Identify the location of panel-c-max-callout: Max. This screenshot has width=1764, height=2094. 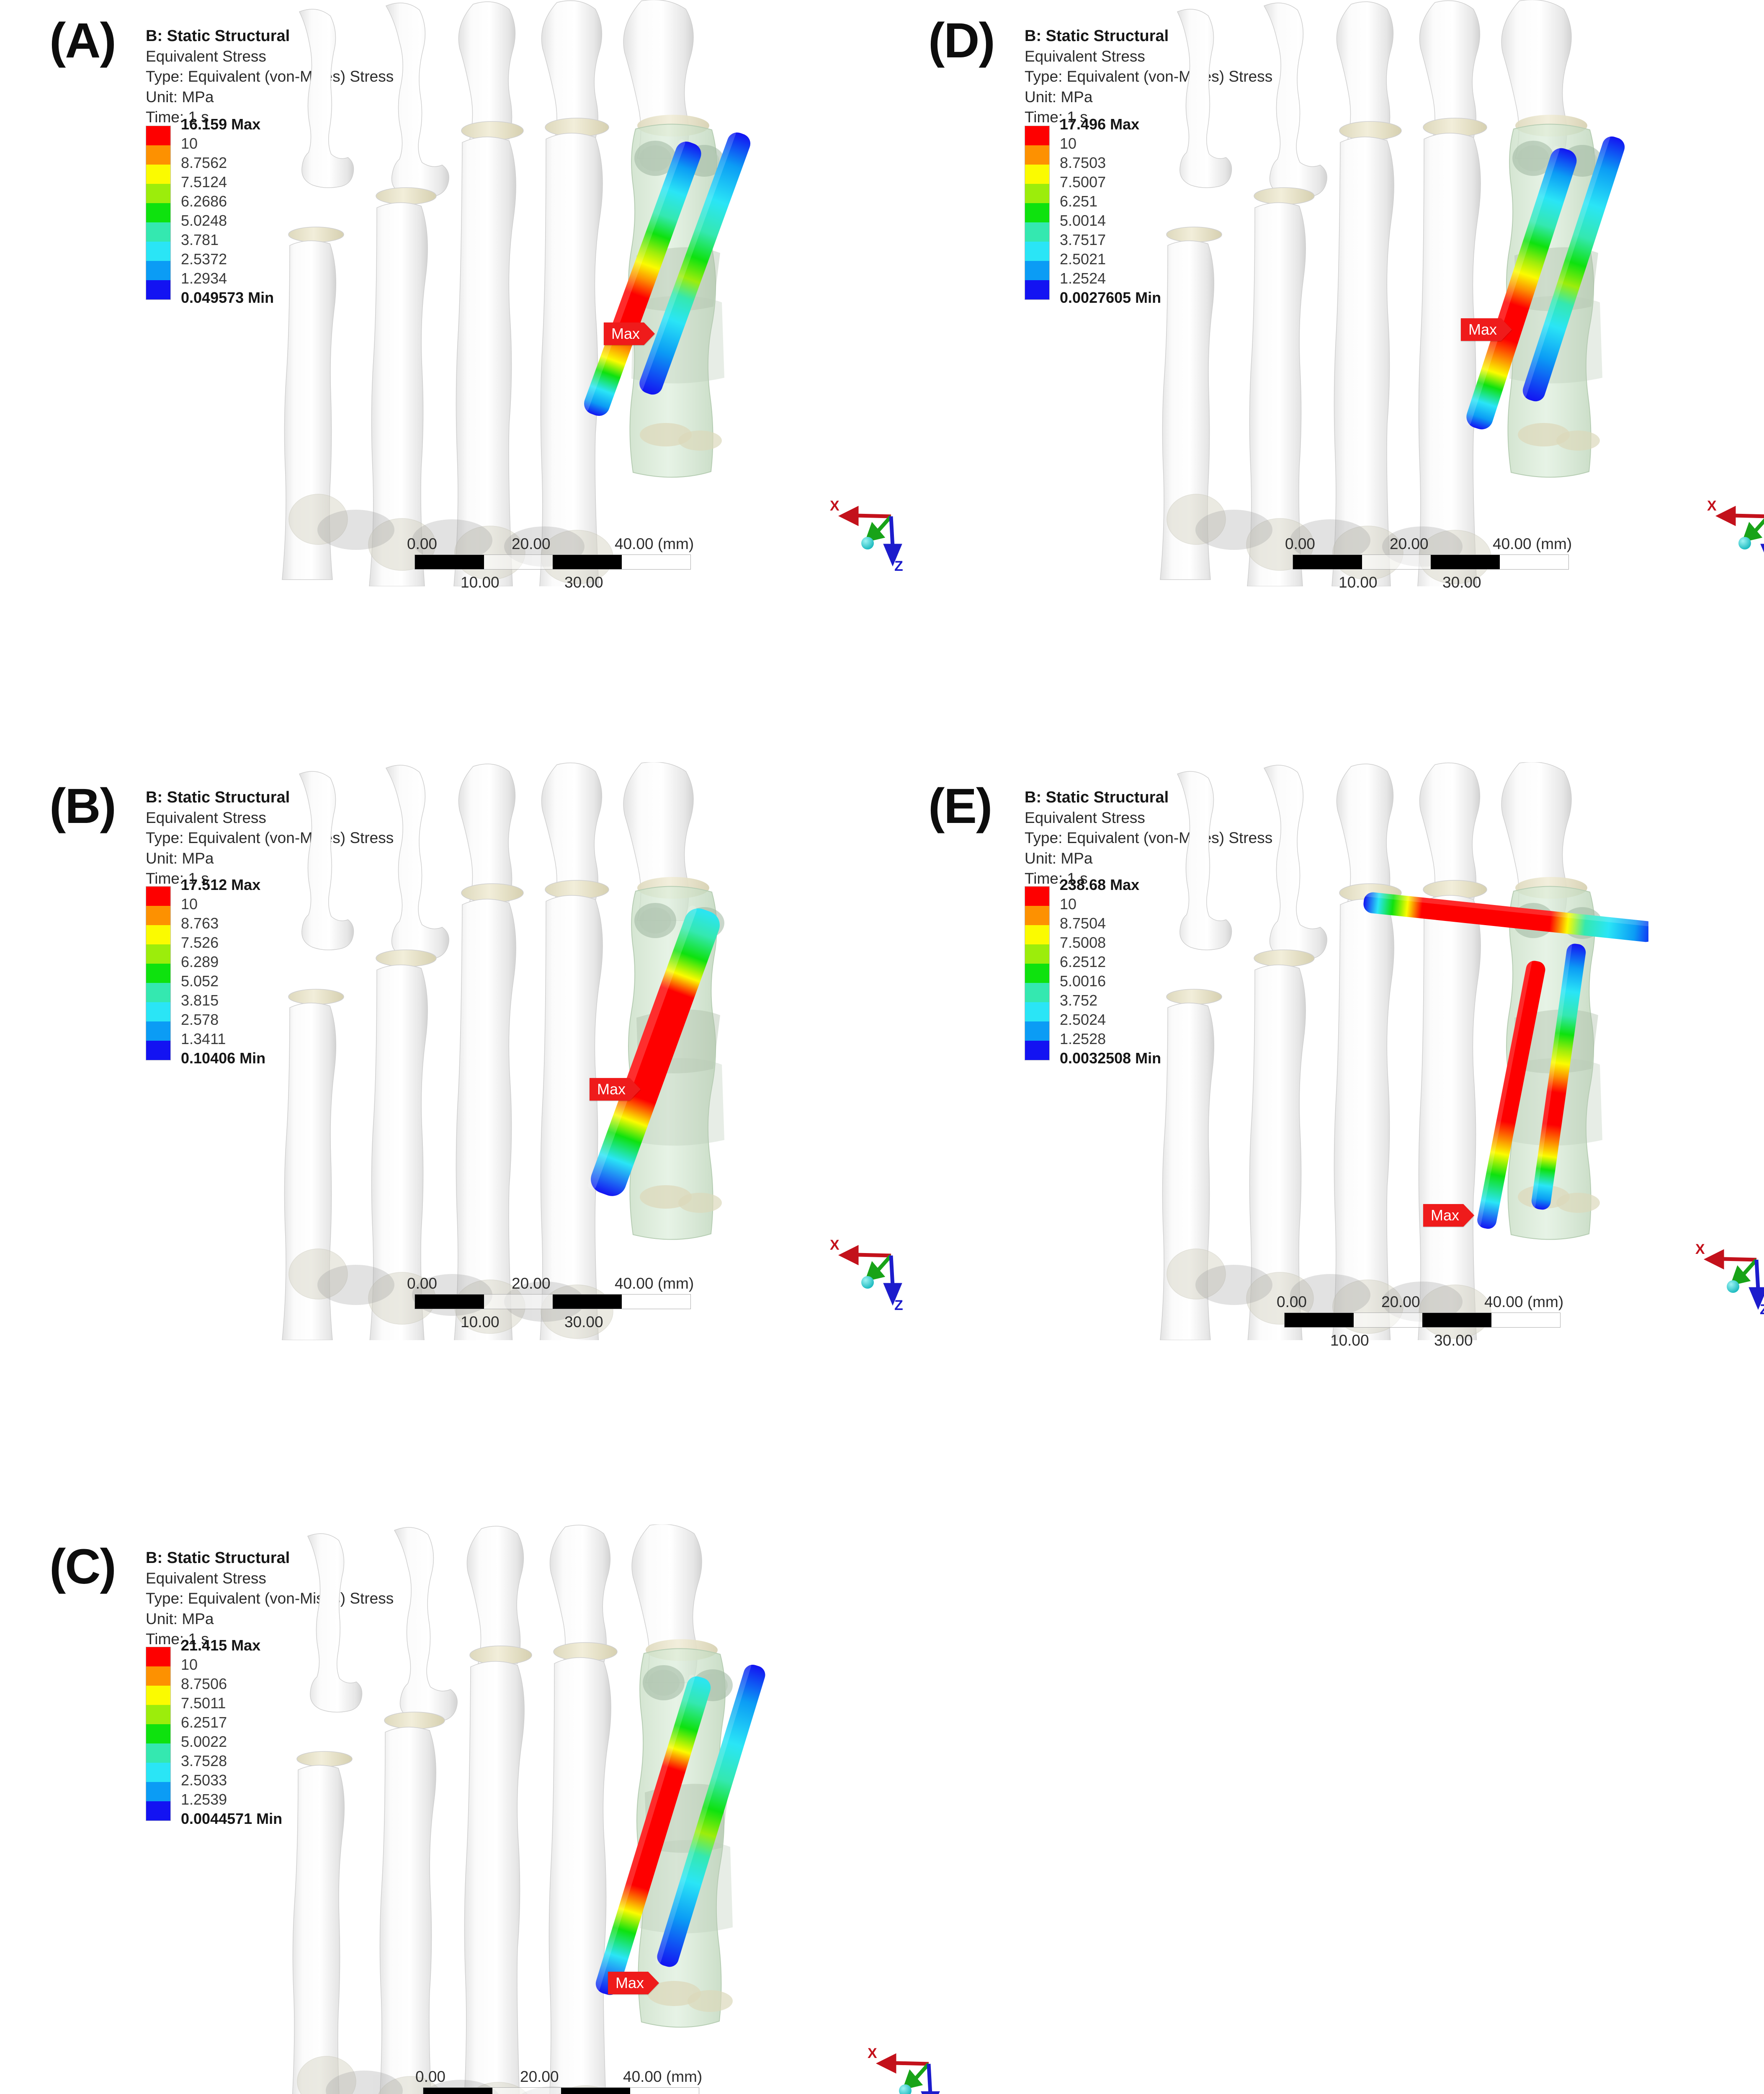
(633, 1983).